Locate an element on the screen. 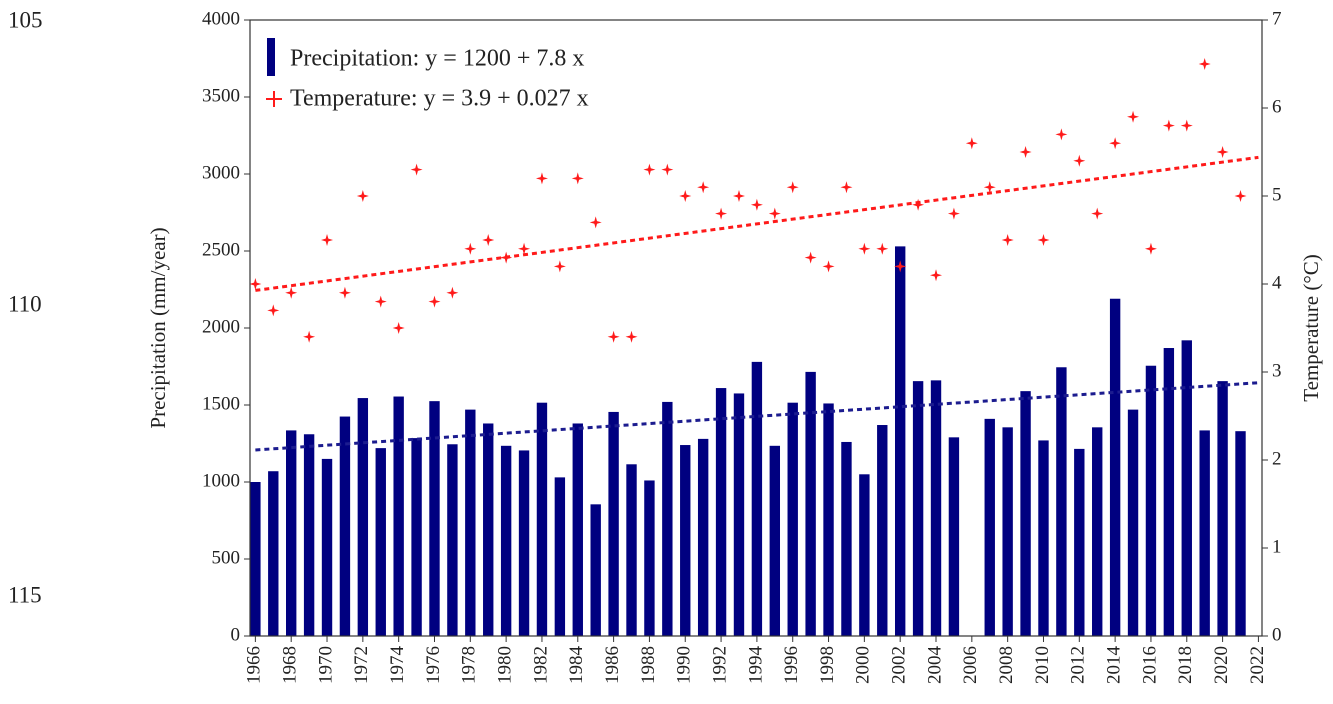  x-tick-label: 1996 is located at coordinates (791, 665).